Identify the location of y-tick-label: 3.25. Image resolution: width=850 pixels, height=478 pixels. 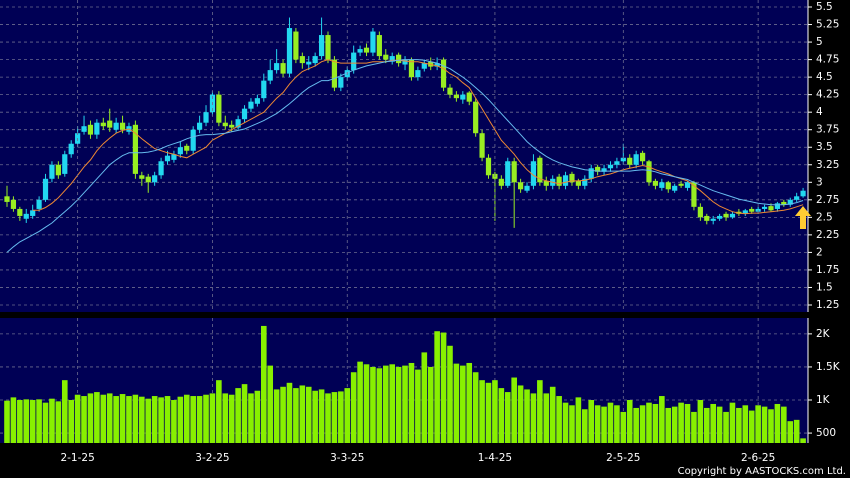
(827, 165).